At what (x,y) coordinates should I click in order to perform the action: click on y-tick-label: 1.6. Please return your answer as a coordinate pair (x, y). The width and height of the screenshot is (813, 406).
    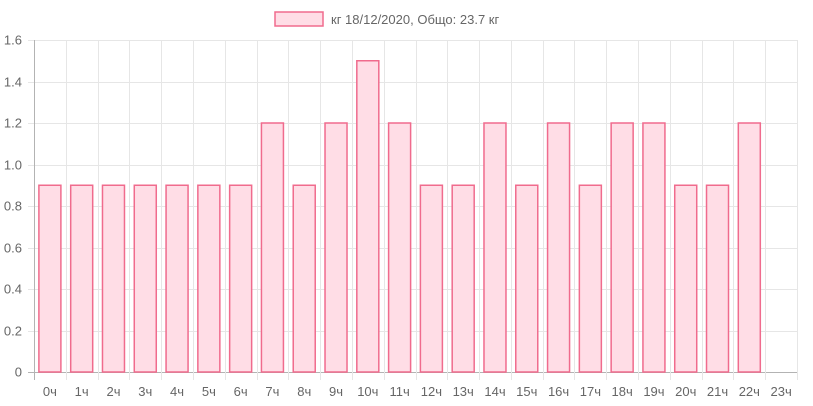
    Looking at the image, I should click on (13, 40).